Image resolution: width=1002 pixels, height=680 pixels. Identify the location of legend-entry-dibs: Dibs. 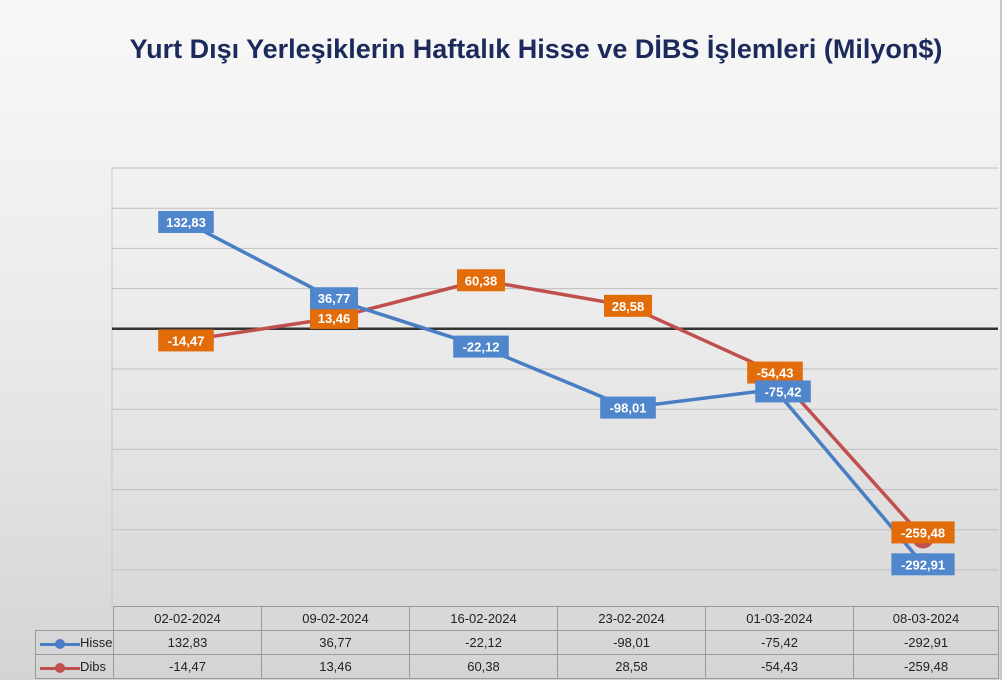
(74, 666).